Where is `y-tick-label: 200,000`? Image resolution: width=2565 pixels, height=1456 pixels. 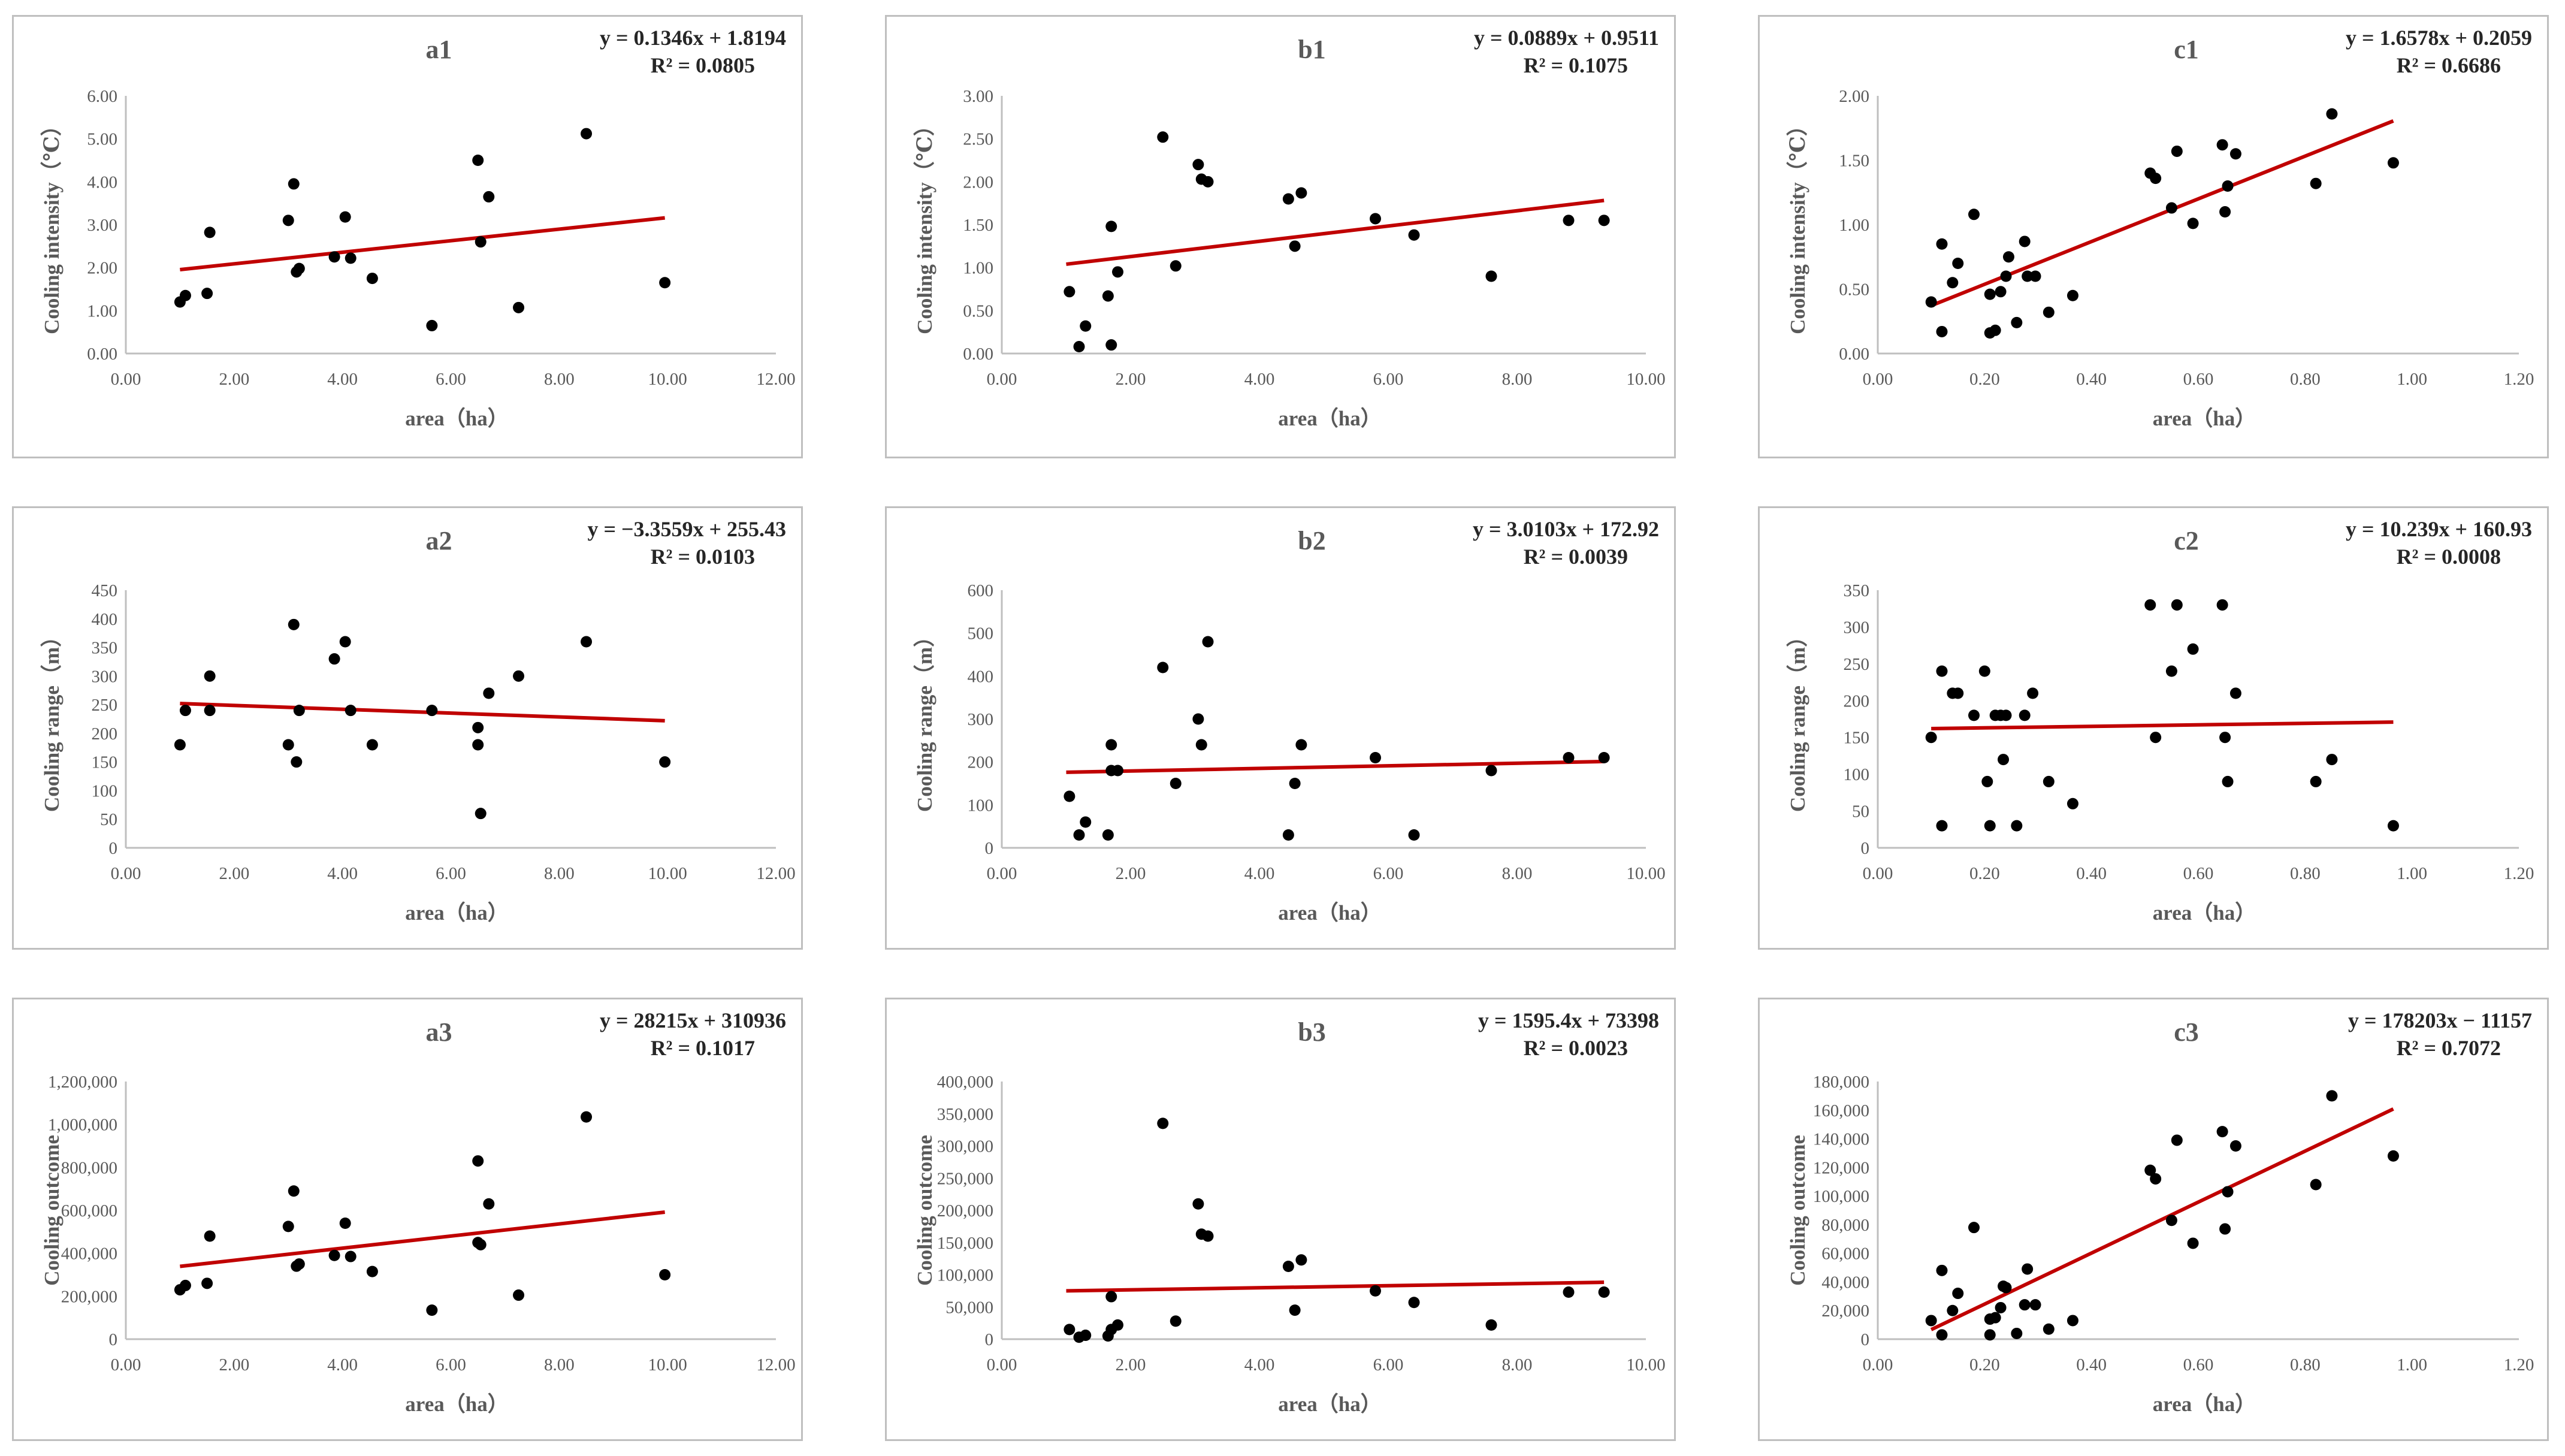 y-tick-label: 200,000 is located at coordinates (965, 1211).